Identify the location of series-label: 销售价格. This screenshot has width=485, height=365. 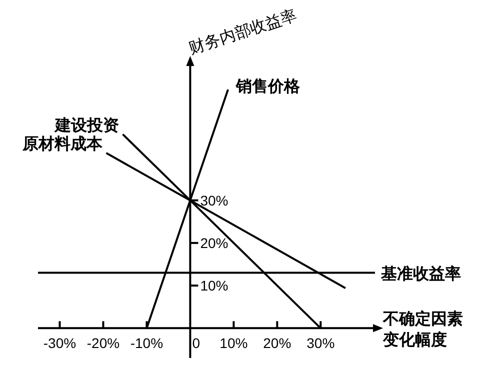
(268, 87).